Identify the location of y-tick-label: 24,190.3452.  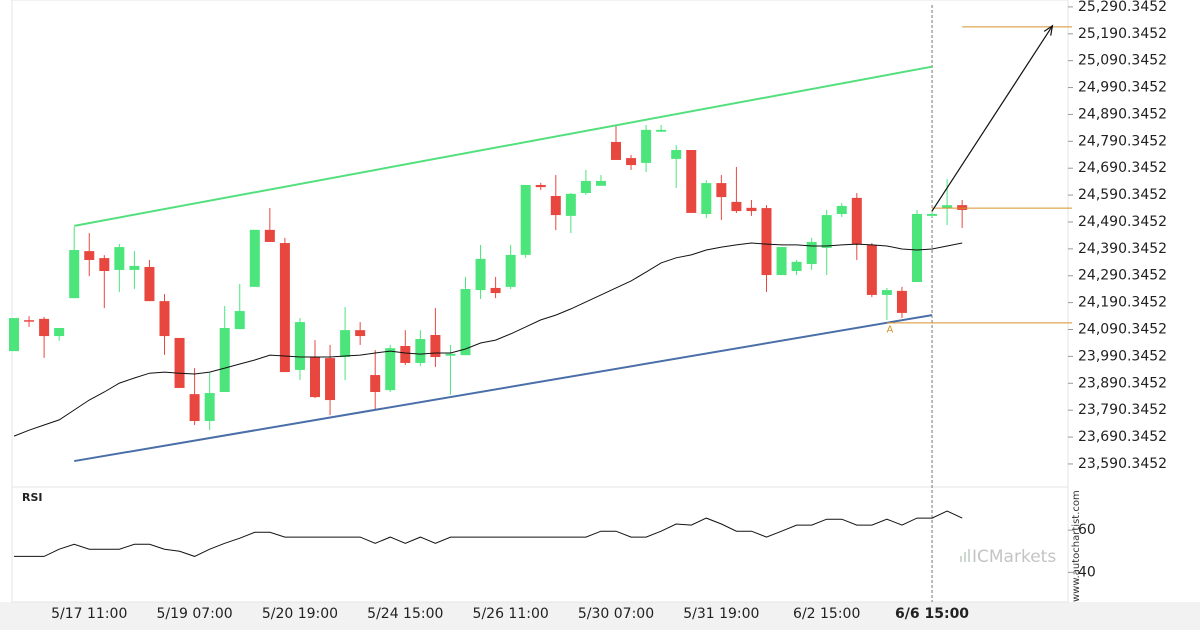
(1122, 303).